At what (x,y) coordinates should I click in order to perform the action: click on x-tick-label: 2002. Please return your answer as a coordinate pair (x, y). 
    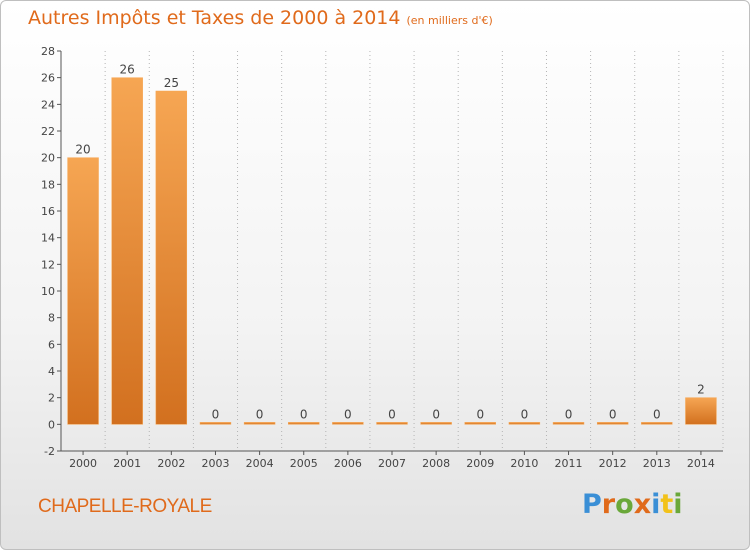
    Looking at the image, I should click on (171, 463).